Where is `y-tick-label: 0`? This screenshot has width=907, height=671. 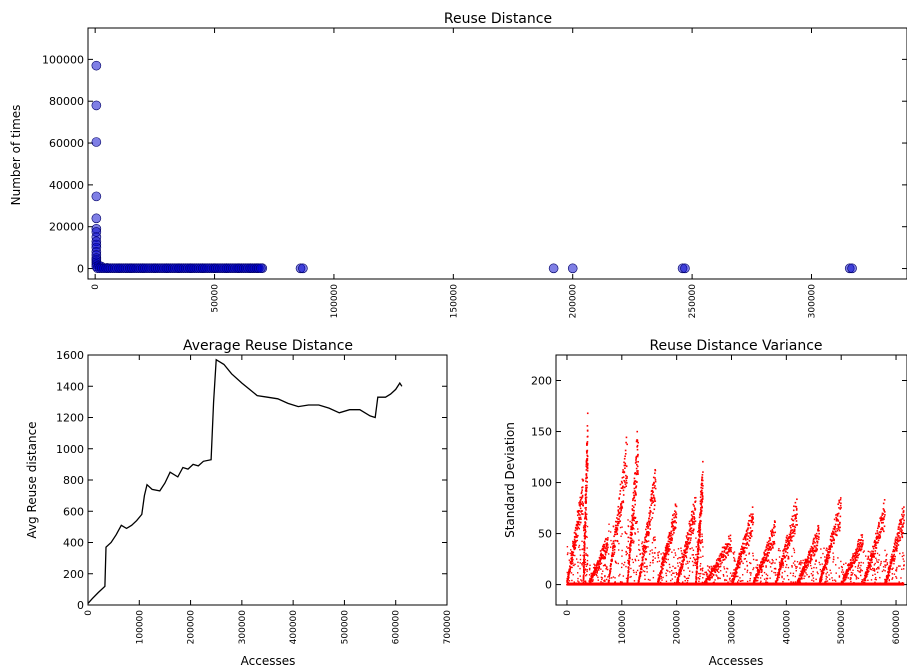 y-tick-label: 0 is located at coordinates (548, 585).